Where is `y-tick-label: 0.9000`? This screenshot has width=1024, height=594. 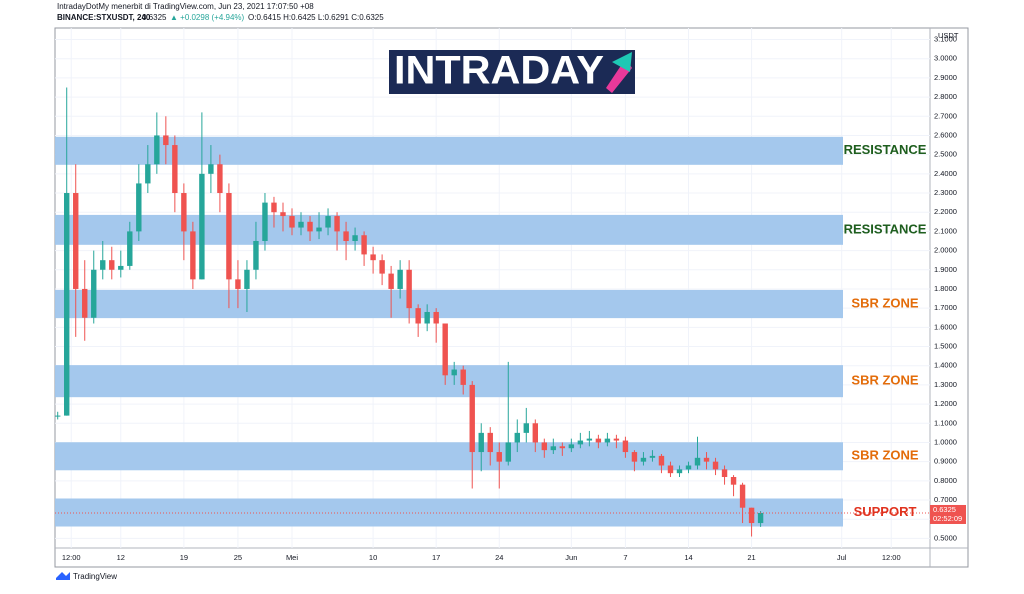 y-tick-label: 0.9000 is located at coordinates (945, 461).